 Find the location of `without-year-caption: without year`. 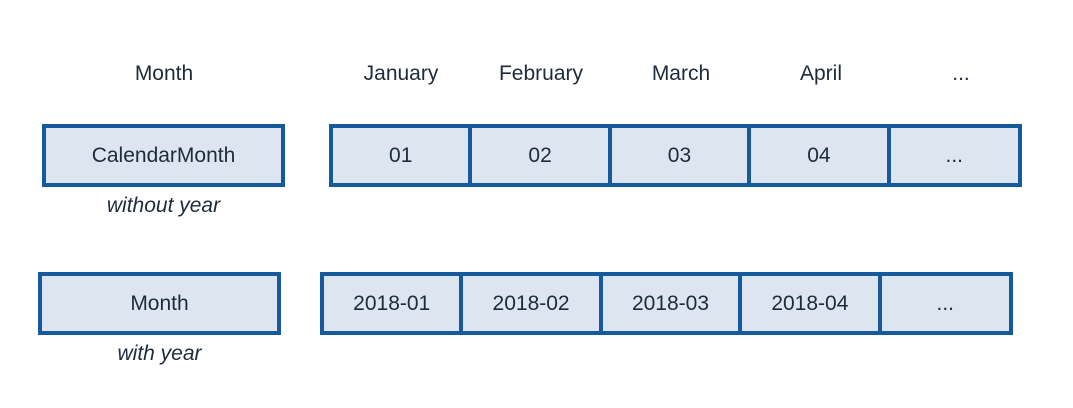

without-year-caption: without year is located at coordinates (163, 205).